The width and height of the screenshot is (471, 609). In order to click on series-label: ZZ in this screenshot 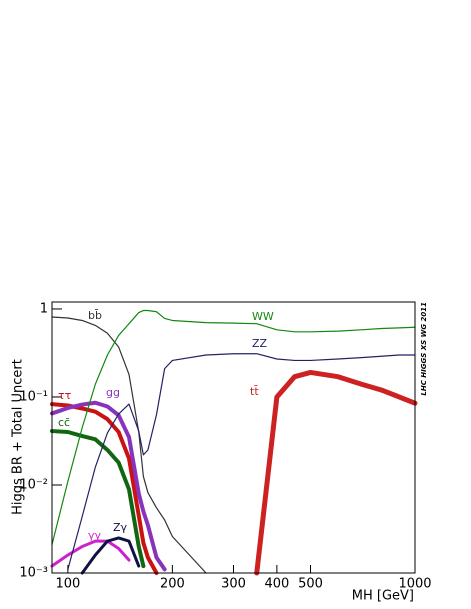, I will do `click(260, 343)`.